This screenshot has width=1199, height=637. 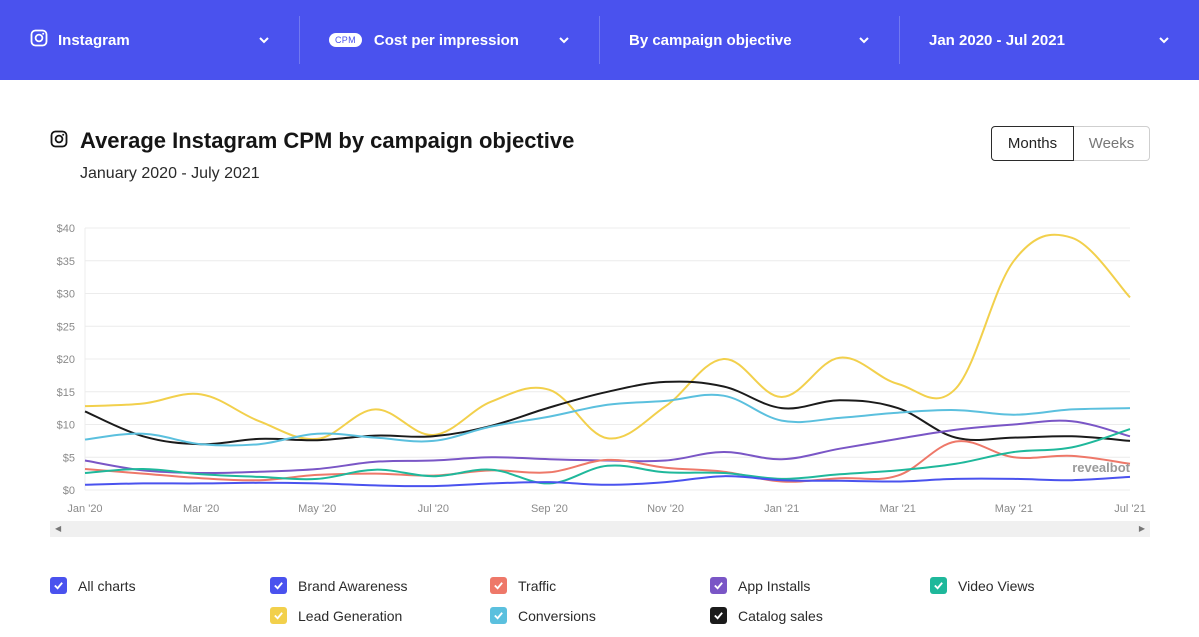 What do you see at coordinates (1014, 509) in the screenshot?
I see `x-tick-label: May '21` at bounding box center [1014, 509].